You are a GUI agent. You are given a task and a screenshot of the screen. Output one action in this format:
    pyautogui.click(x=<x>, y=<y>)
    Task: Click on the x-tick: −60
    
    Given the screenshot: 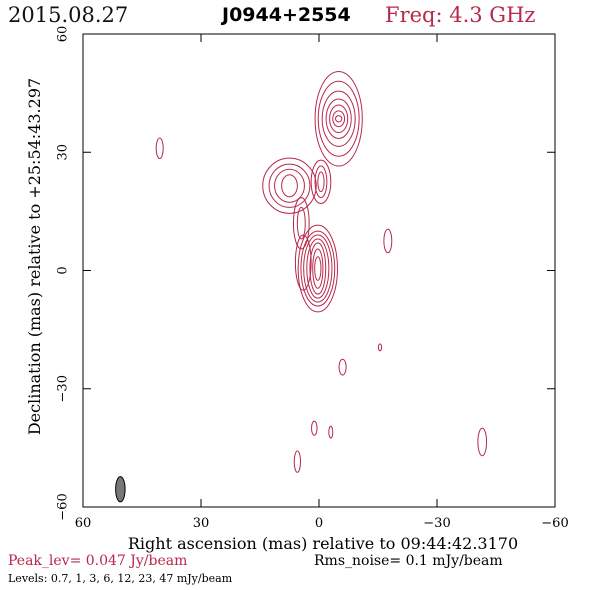 What is the action you would take?
    pyautogui.click(x=555, y=282)
    